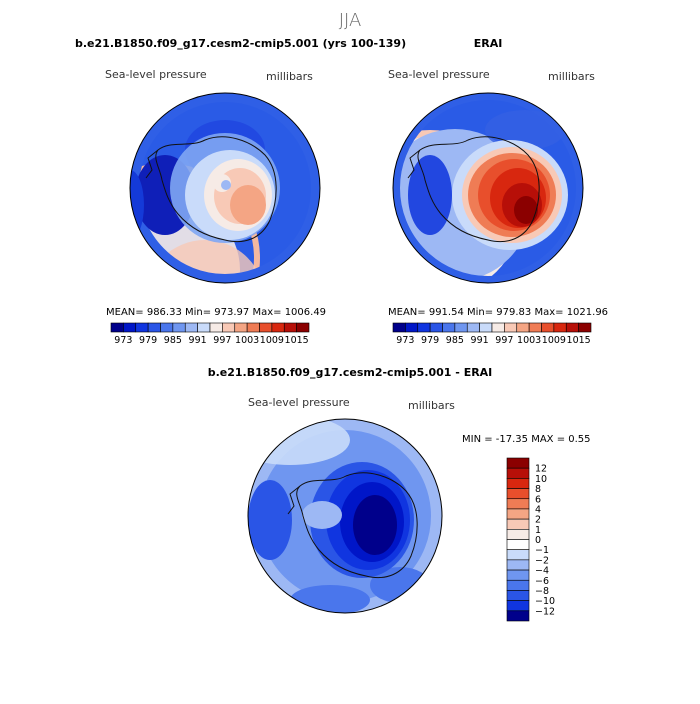  Describe the element at coordinates (345, 516) in the screenshot. I see `map-diff` at that location.